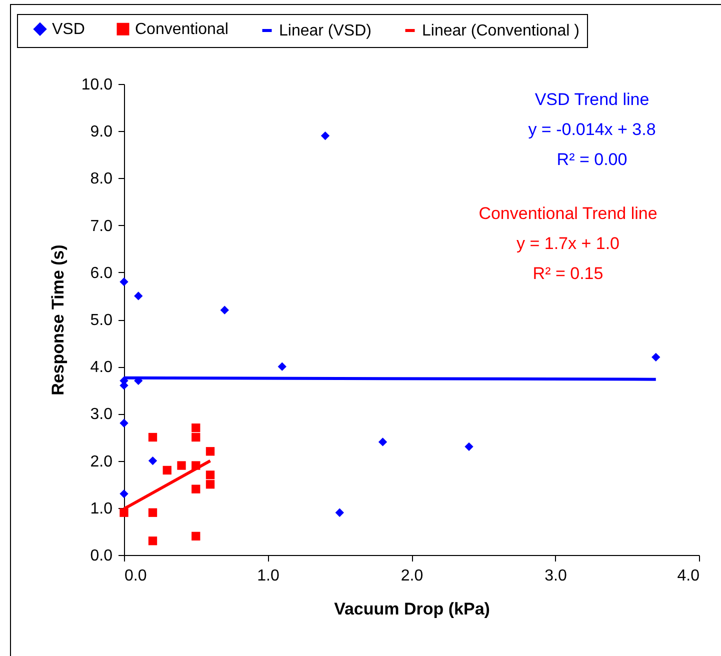 Image resolution: width=721 pixels, height=656 pixels. Describe the element at coordinates (268, 576) in the screenshot. I see `x-tick-label: 1.0` at that location.